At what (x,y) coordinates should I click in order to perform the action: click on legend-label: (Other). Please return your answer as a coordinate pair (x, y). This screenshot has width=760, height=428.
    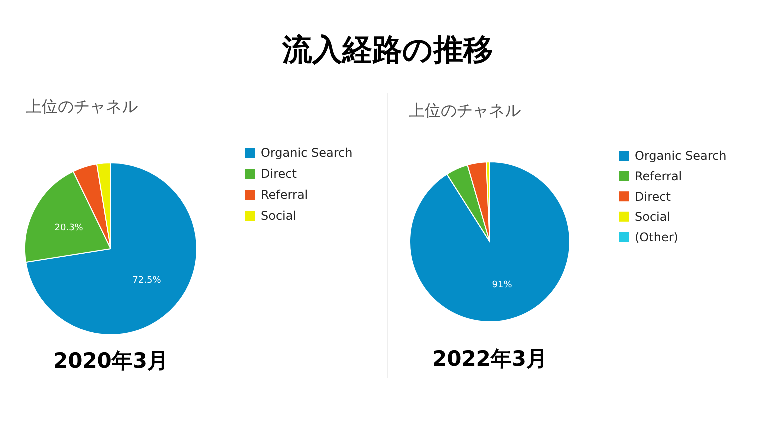
    Looking at the image, I should click on (656, 237).